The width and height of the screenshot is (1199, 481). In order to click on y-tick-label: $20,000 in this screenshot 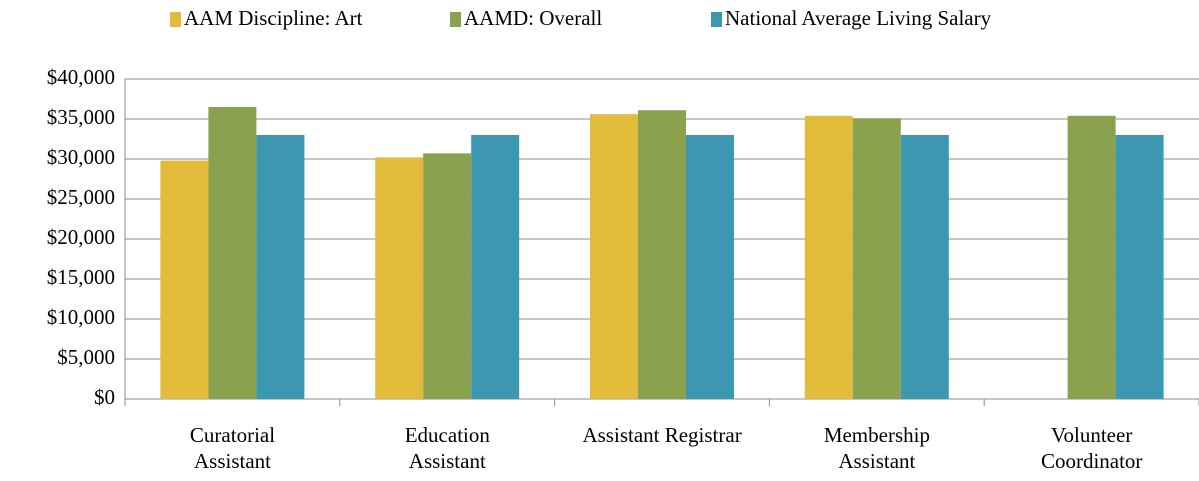, I will do `click(81, 237)`.